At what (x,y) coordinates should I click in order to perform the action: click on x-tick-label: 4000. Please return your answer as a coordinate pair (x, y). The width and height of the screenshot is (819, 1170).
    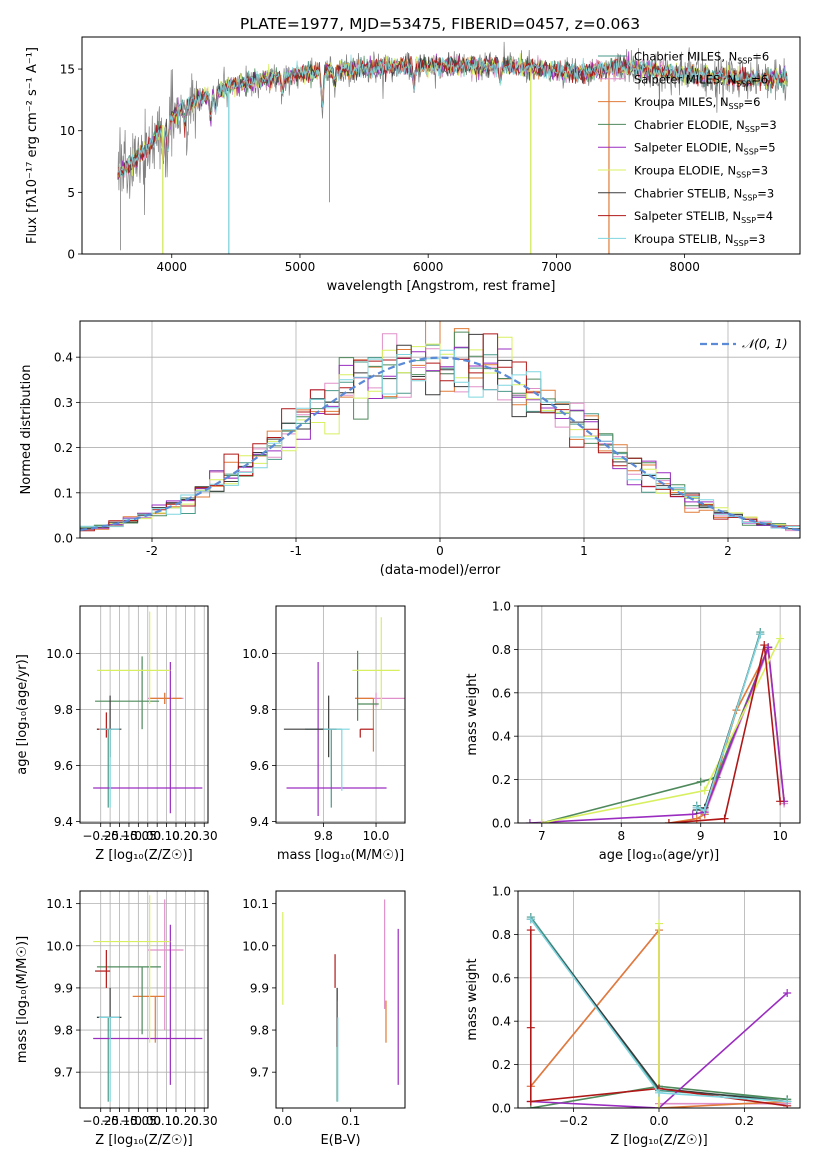
    Looking at the image, I should click on (171, 267).